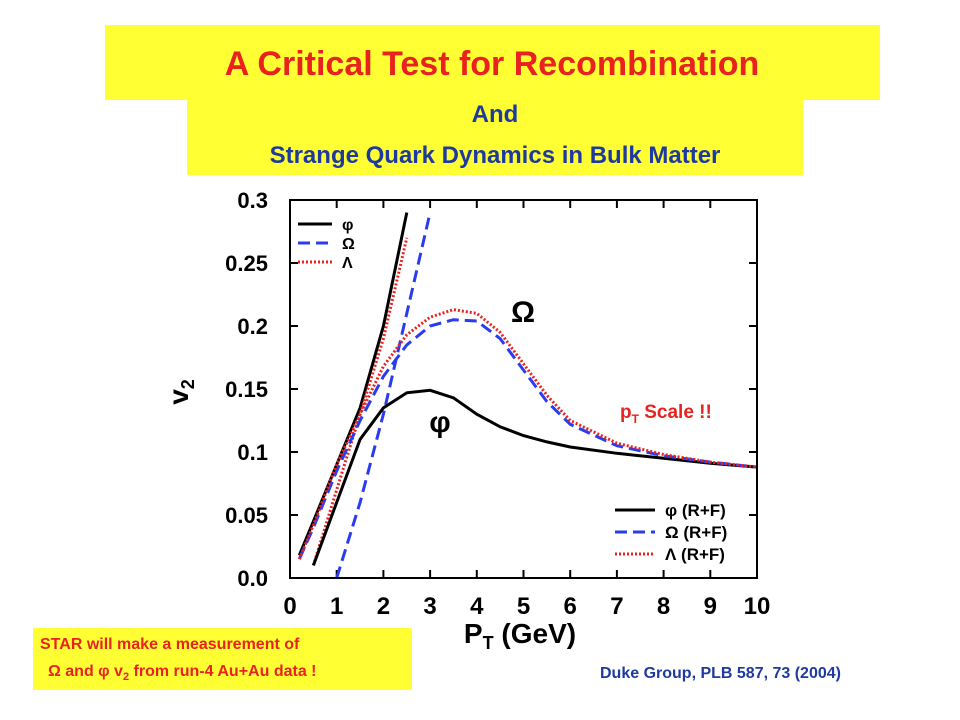 The image size is (960, 720). Describe the element at coordinates (710, 606) in the screenshot. I see `x-tick-label: 9` at that location.